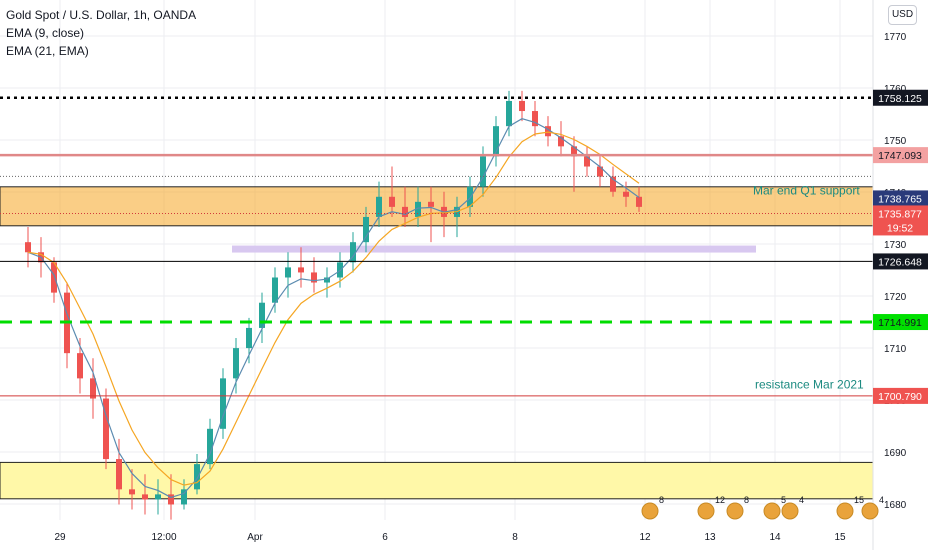 The height and width of the screenshot is (550, 932). Describe the element at coordinates (515, 537) in the screenshot. I see `x-tick-label: 8` at that location.